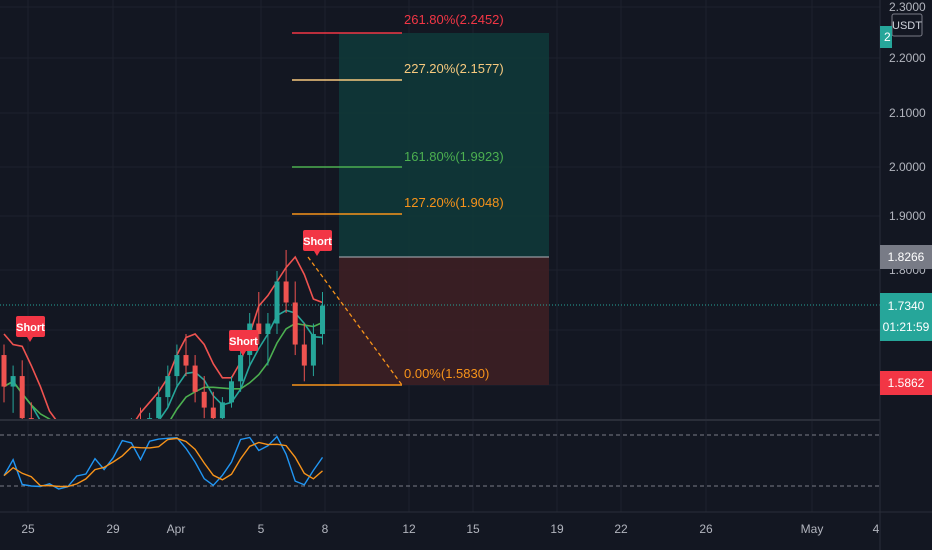 This screenshot has height=550, width=932. What do you see at coordinates (261, 529) in the screenshot?
I see `x-tick: 5` at bounding box center [261, 529].